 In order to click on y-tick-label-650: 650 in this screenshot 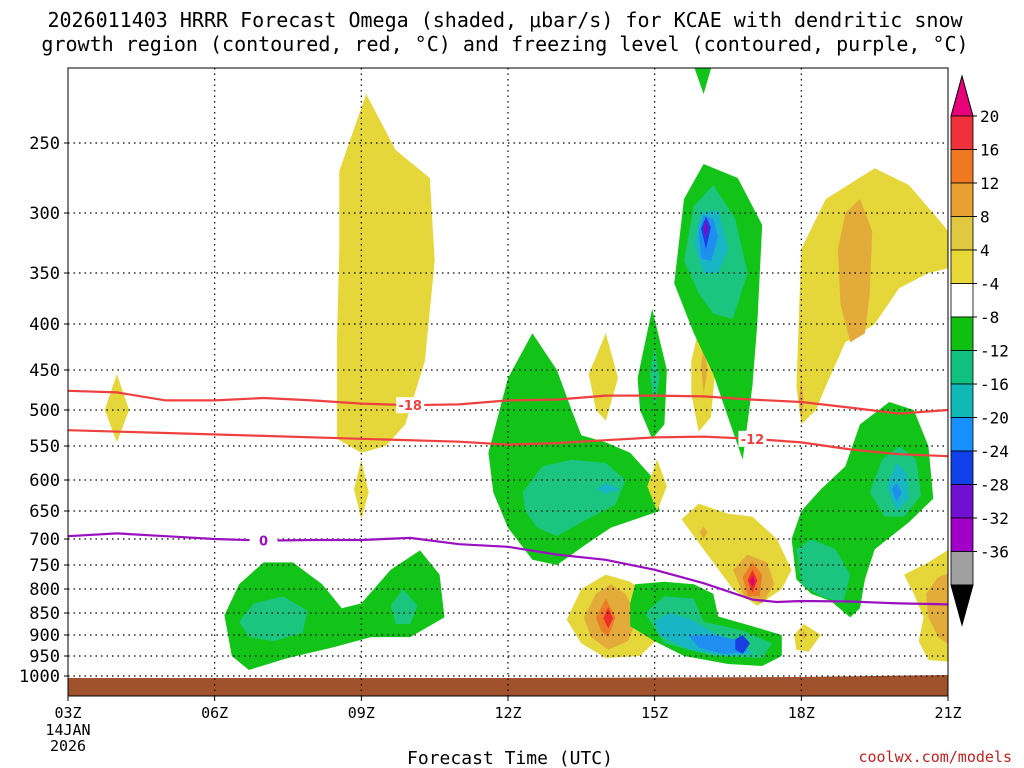, I will do `click(44, 512)`.